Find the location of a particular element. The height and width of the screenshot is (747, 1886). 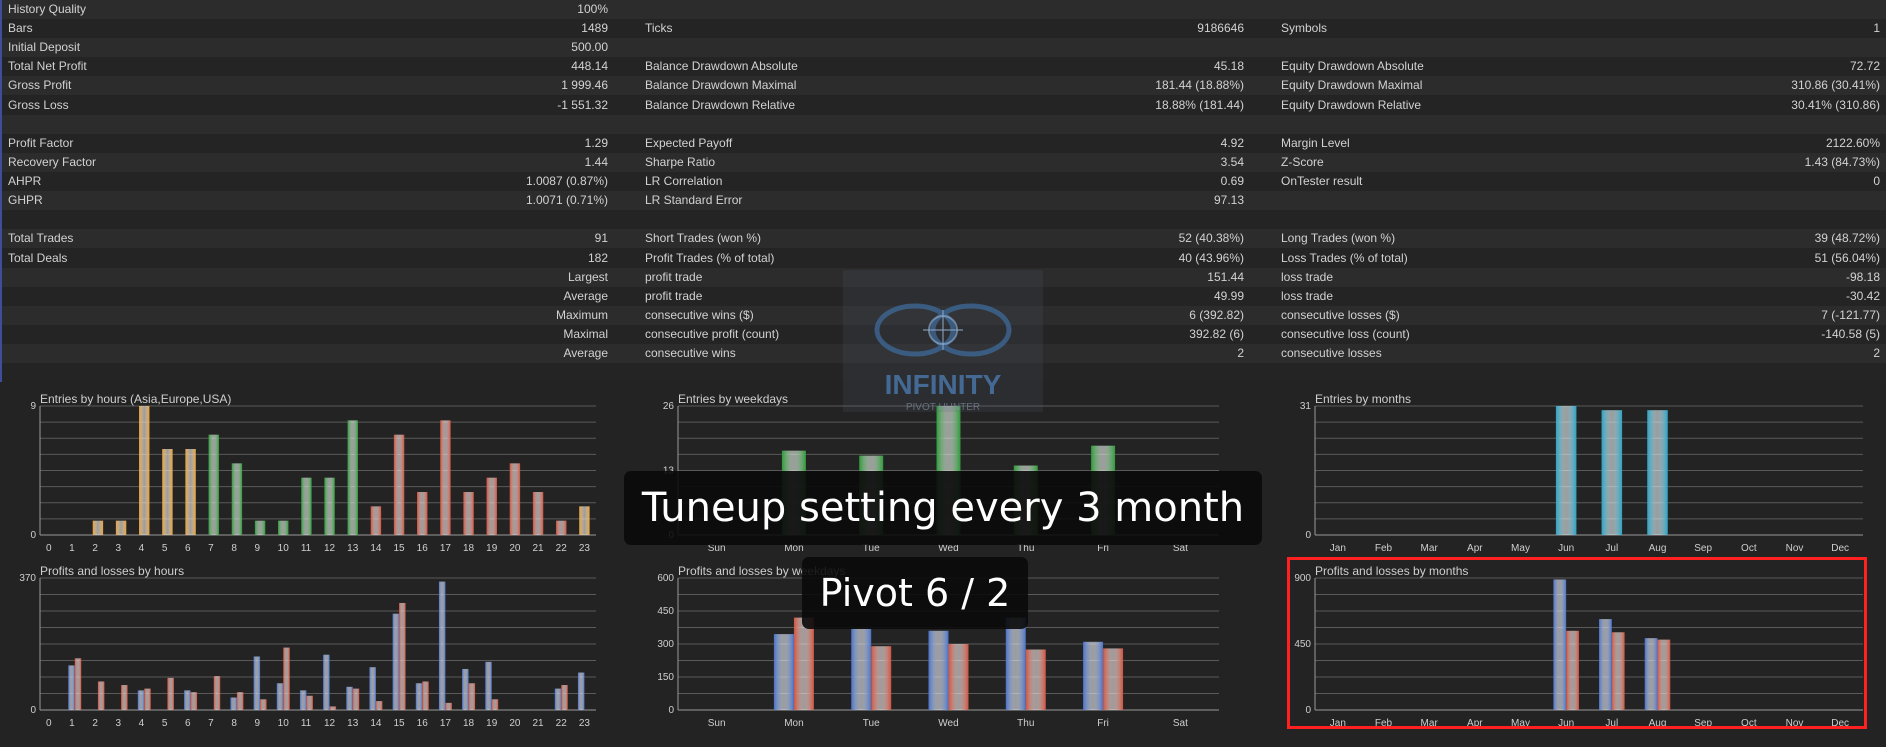

stat-label: loss trade is located at coordinates (1307, 276).